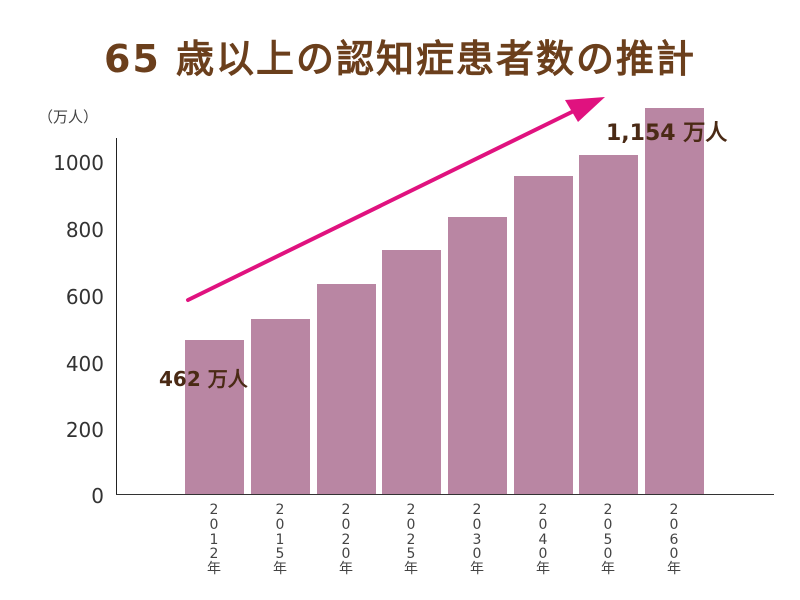 The image size is (800, 600). I want to click on x-label-2025: 2 0 2 5 年, so click(411, 540).